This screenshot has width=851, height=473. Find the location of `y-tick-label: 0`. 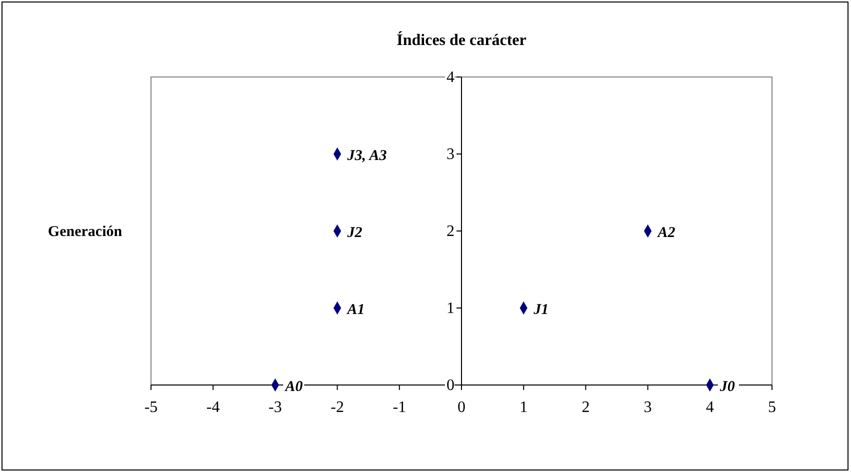

y-tick-label: 0 is located at coordinates (450, 385).